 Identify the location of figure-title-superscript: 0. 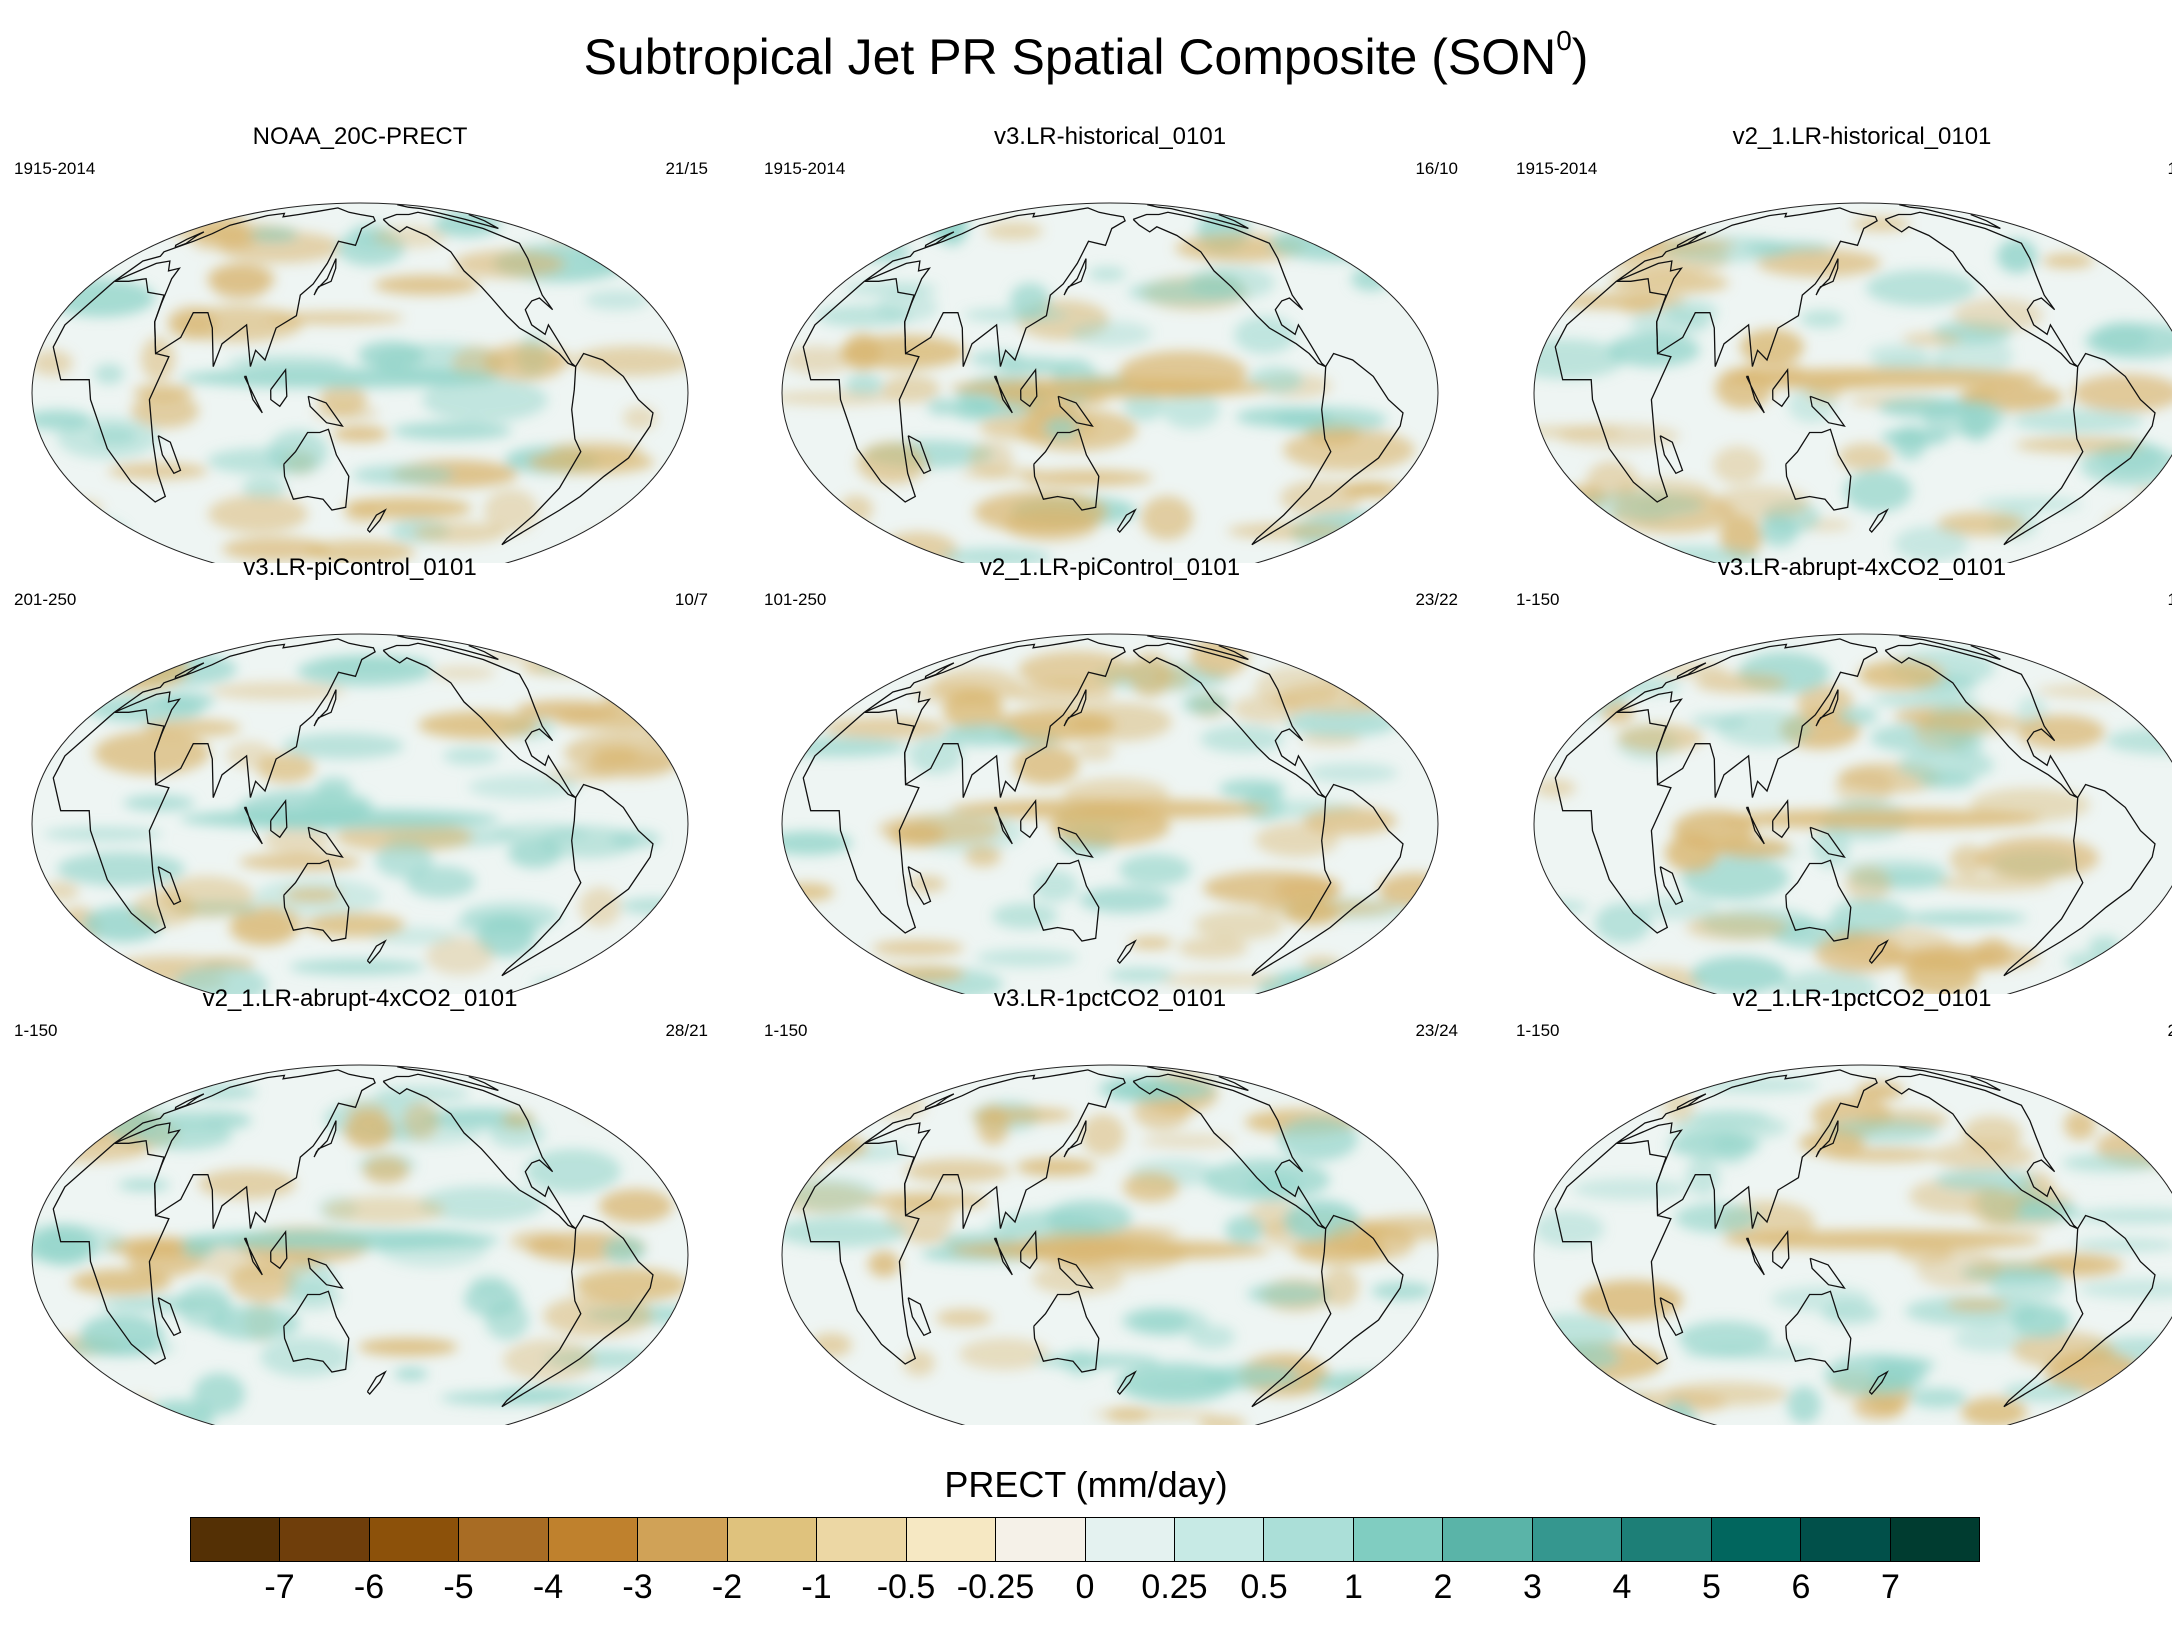
(1564, 41).